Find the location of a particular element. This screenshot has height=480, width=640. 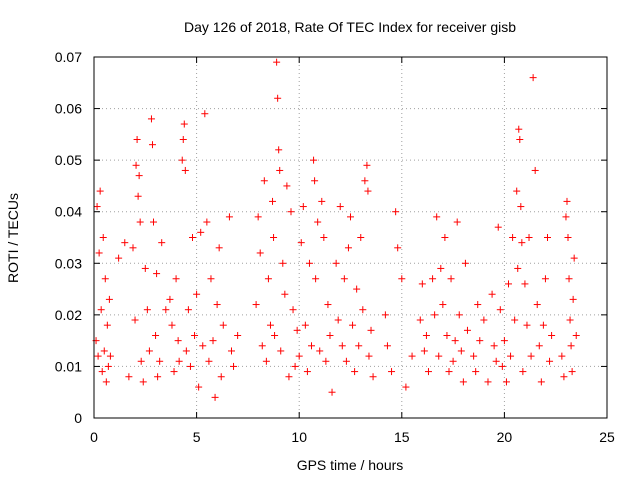

y-tick-label: 0 is located at coordinates (78, 418).